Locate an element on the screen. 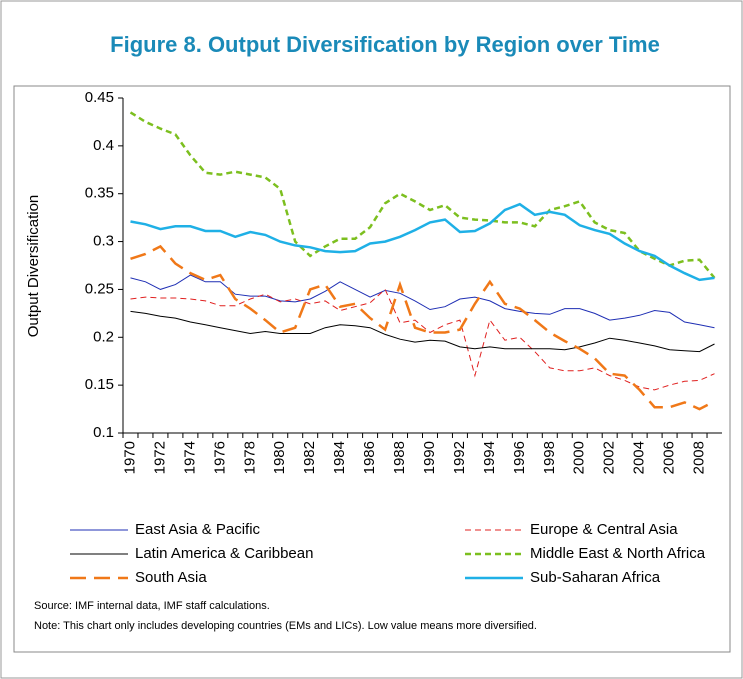 The width and height of the screenshot is (743, 679). x-tick-label: 1980 is located at coordinates (279, 457).